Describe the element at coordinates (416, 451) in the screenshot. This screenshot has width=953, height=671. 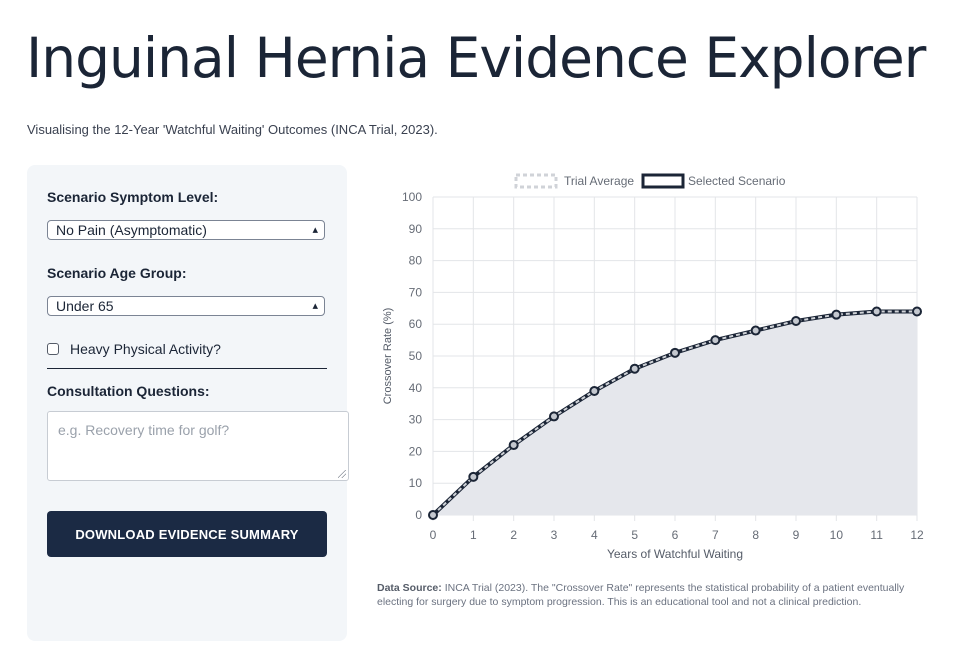
I see `y-tick-label: 20` at that location.